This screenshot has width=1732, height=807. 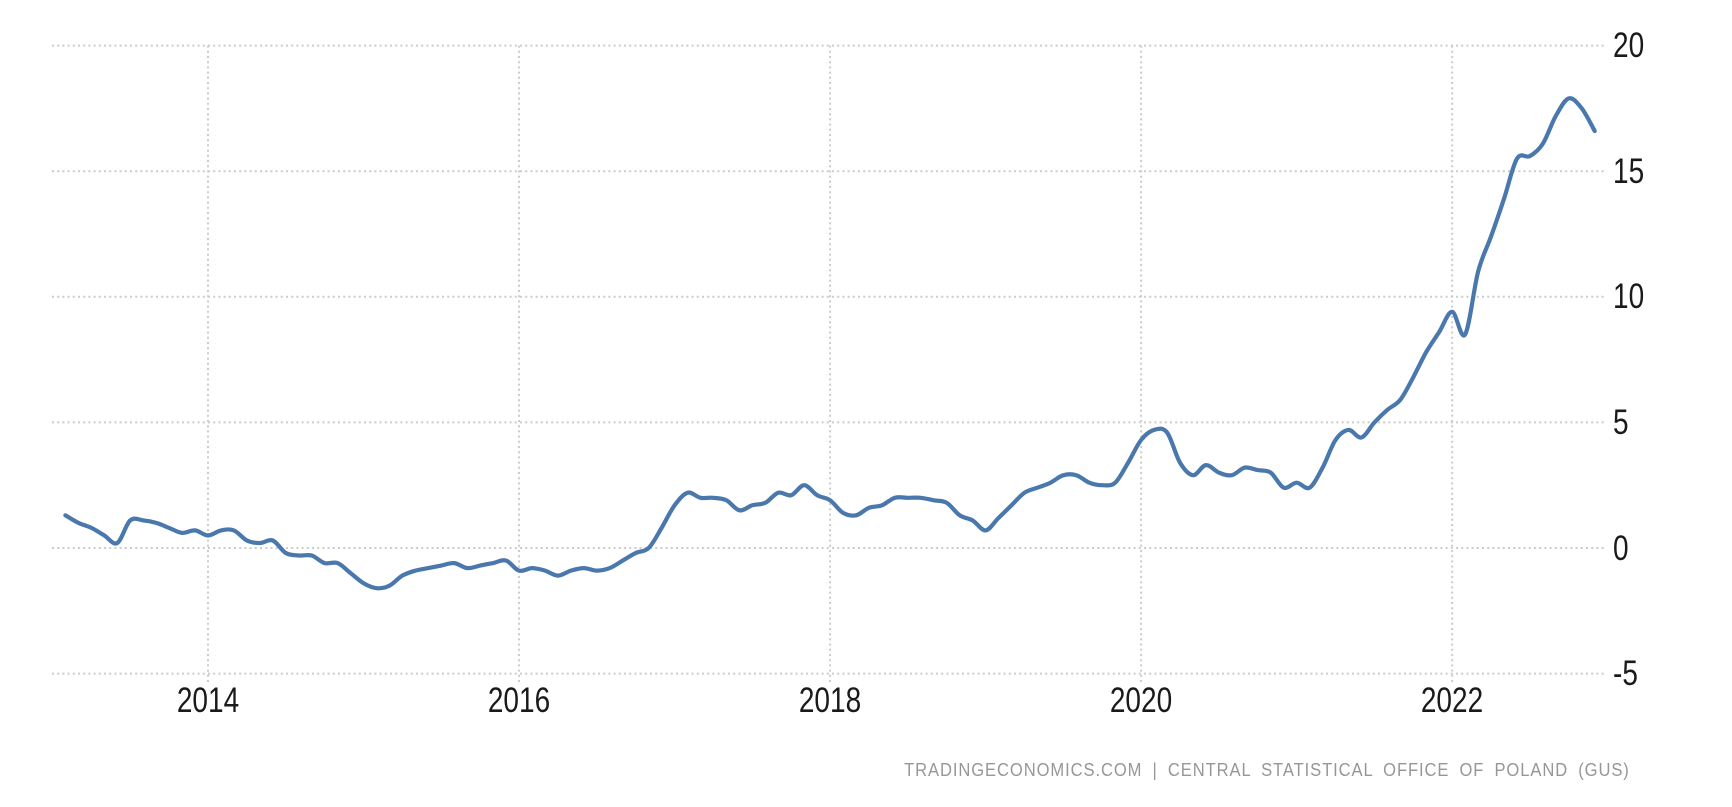 What do you see at coordinates (1629, 171) in the screenshot?
I see `y-axis-tick-label: 15` at bounding box center [1629, 171].